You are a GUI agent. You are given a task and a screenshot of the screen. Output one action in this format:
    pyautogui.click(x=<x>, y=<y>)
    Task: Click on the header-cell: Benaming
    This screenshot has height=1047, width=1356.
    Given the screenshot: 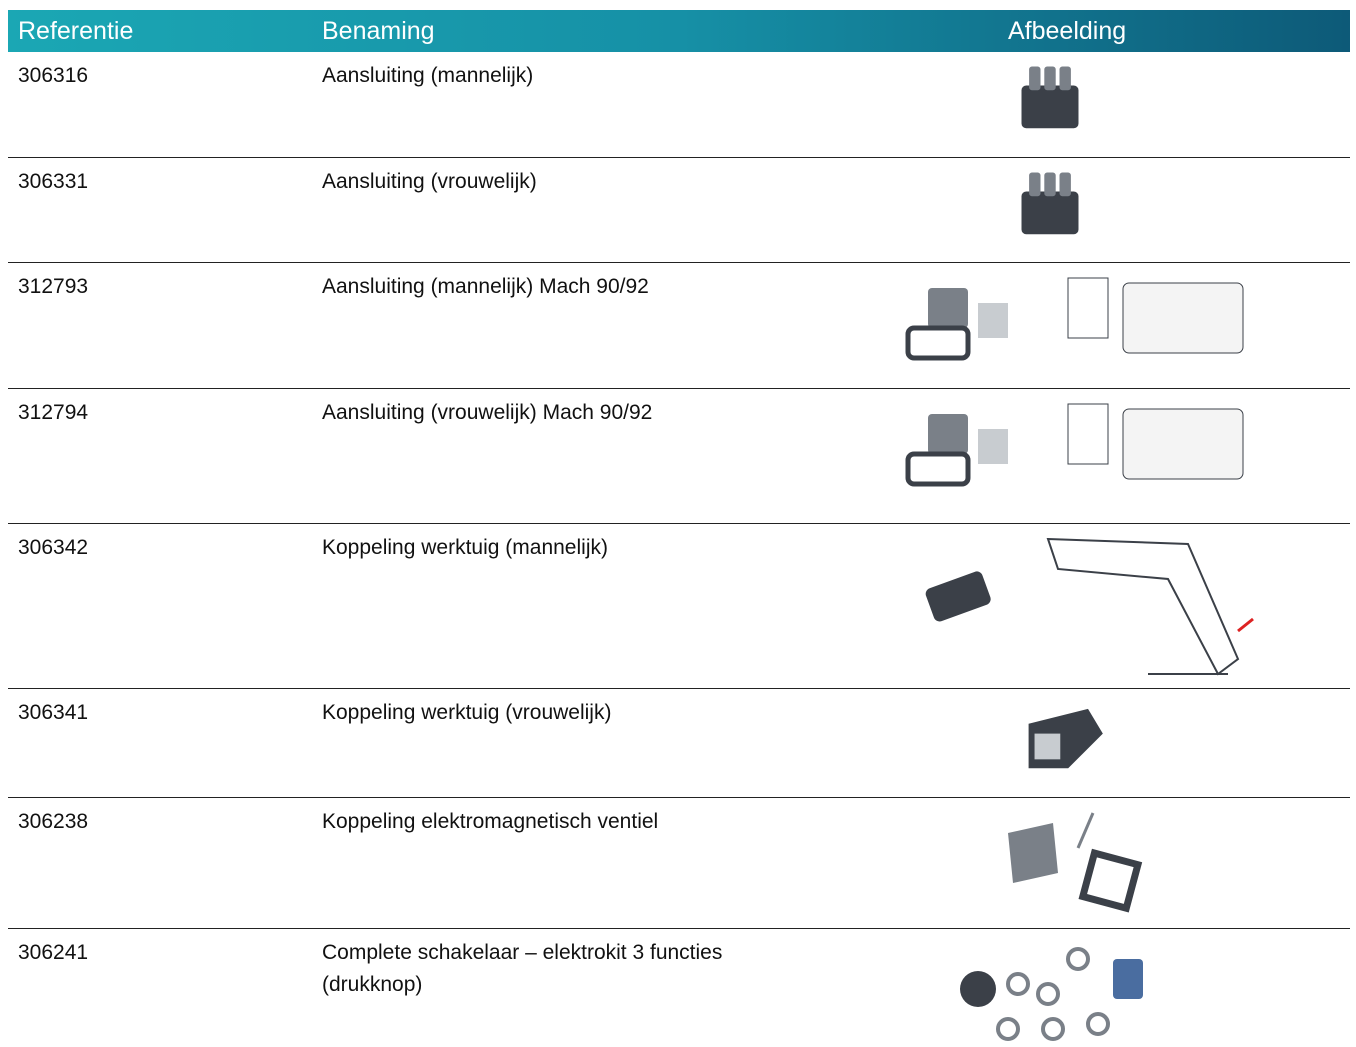 What is the action you would take?
    pyautogui.click(x=378, y=31)
    